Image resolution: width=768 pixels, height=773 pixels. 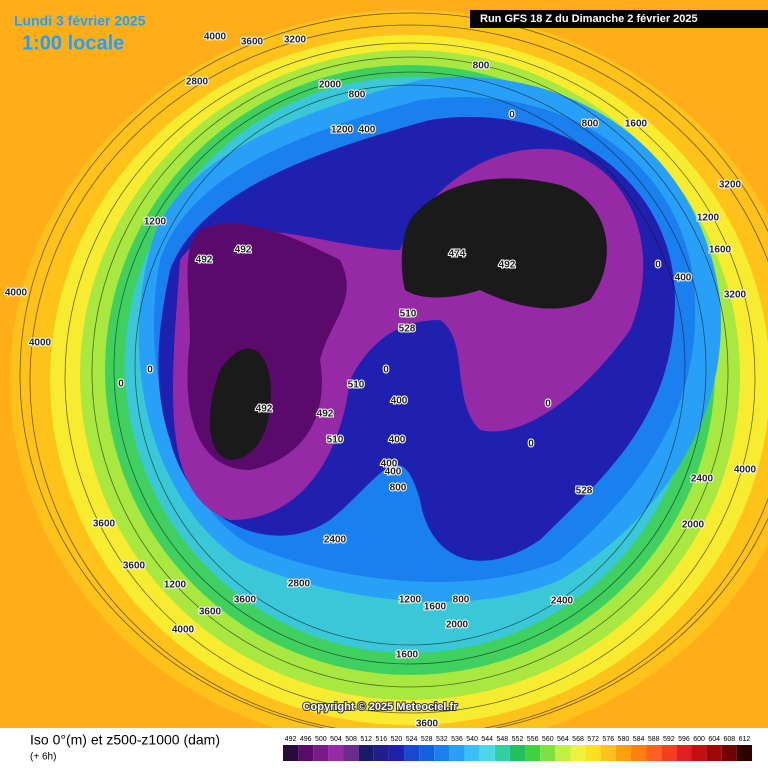 I want to click on colorbar-label: 496, so click(x=306, y=739).